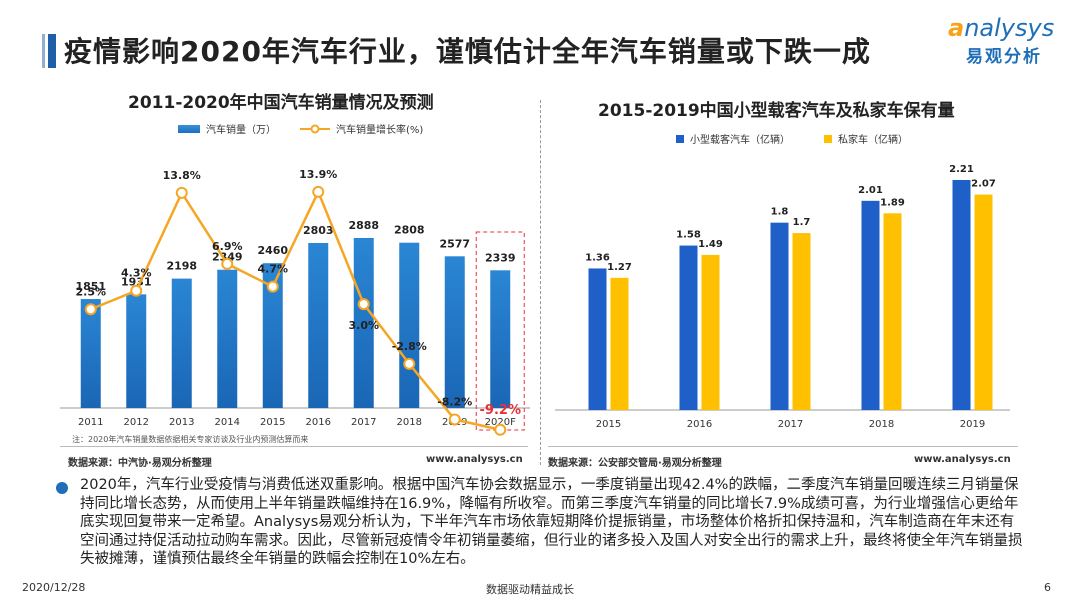 Image resolution: width=1080 pixels, height=608 pixels. I want to click on chart1-source: 数据来源：中汽协·易观分析整理, so click(140, 463).